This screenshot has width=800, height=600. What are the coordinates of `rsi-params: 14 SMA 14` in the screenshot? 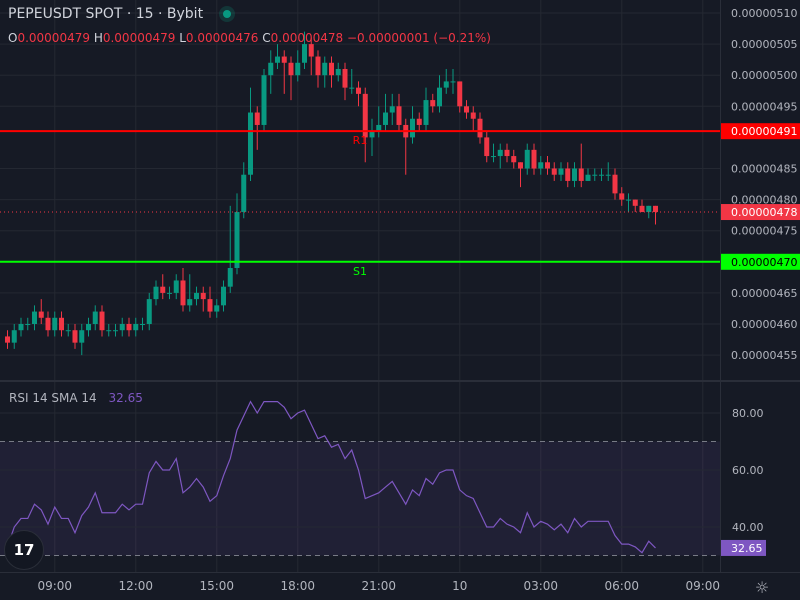 It's located at (64, 398).